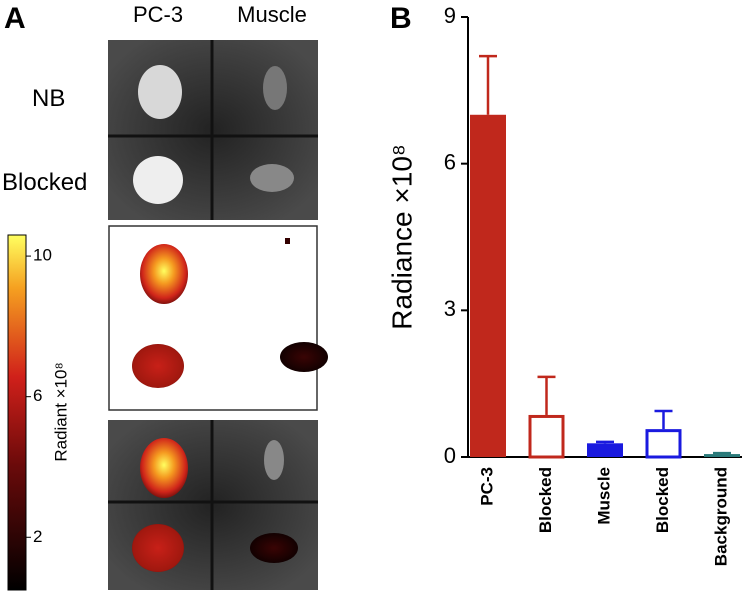 This screenshot has width=756, height=600. What do you see at coordinates (158, 14) in the screenshot?
I see `column-label: PC-3` at bounding box center [158, 14].